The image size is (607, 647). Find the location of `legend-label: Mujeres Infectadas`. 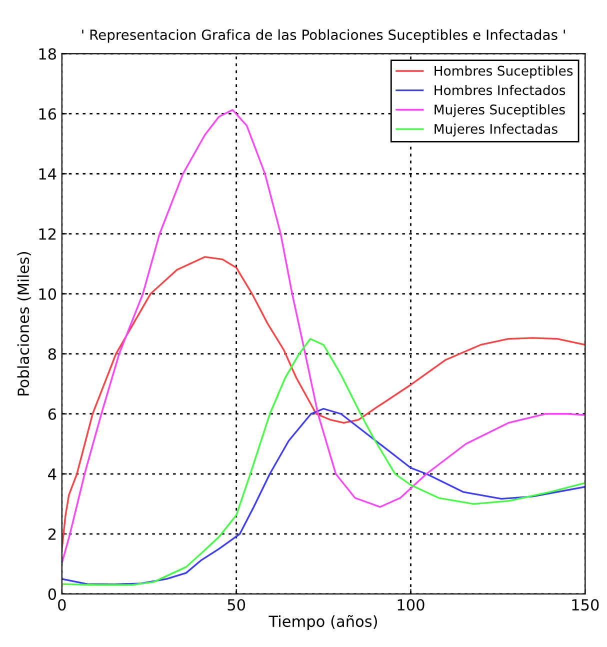

legend-label: Mujeres Infectadas is located at coordinates (496, 130).